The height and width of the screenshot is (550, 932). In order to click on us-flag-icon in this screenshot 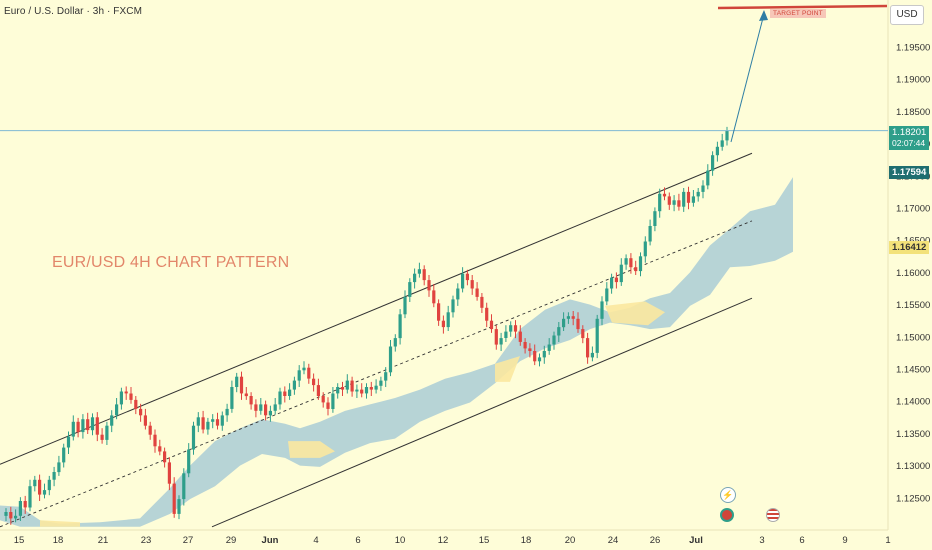, I will do `click(773, 515)`.